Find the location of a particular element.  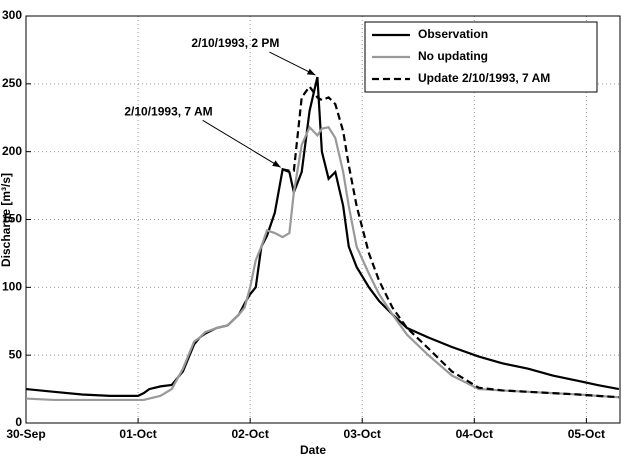

y-tick-label: 300 is located at coordinates (12, 15).